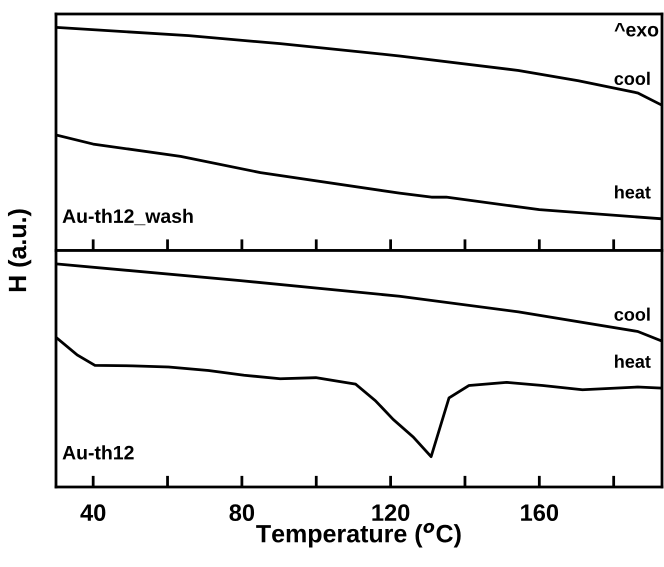  What do you see at coordinates (391, 513) in the screenshot?
I see `x-tick-label: 120` at bounding box center [391, 513].